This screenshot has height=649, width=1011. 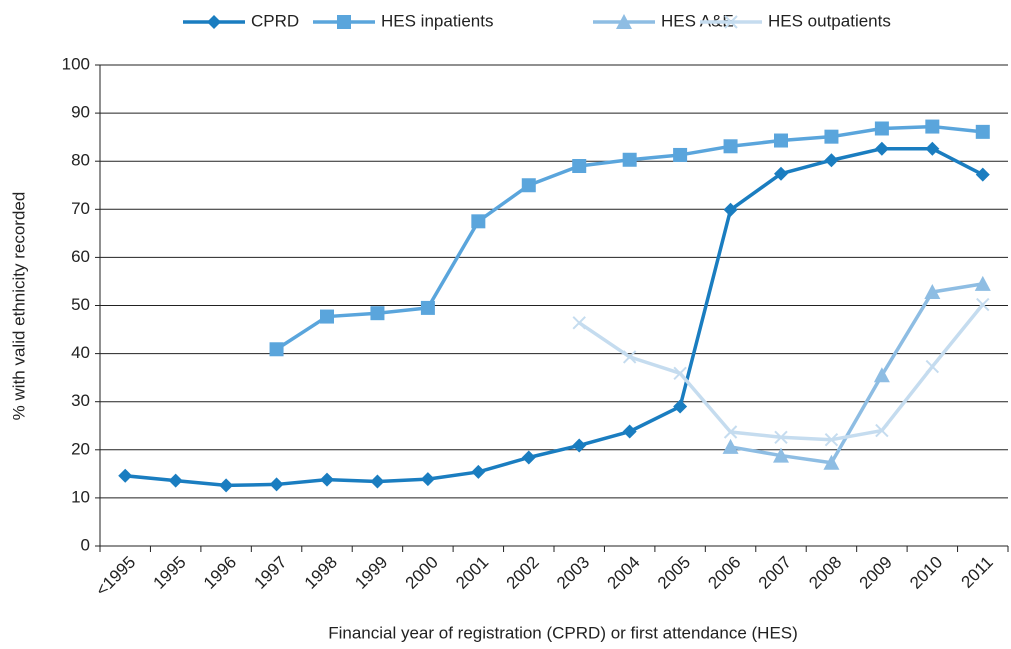 What do you see at coordinates (437, 20) in the screenshot?
I see `legend-label: HES inpatients` at bounding box center [437, 20].